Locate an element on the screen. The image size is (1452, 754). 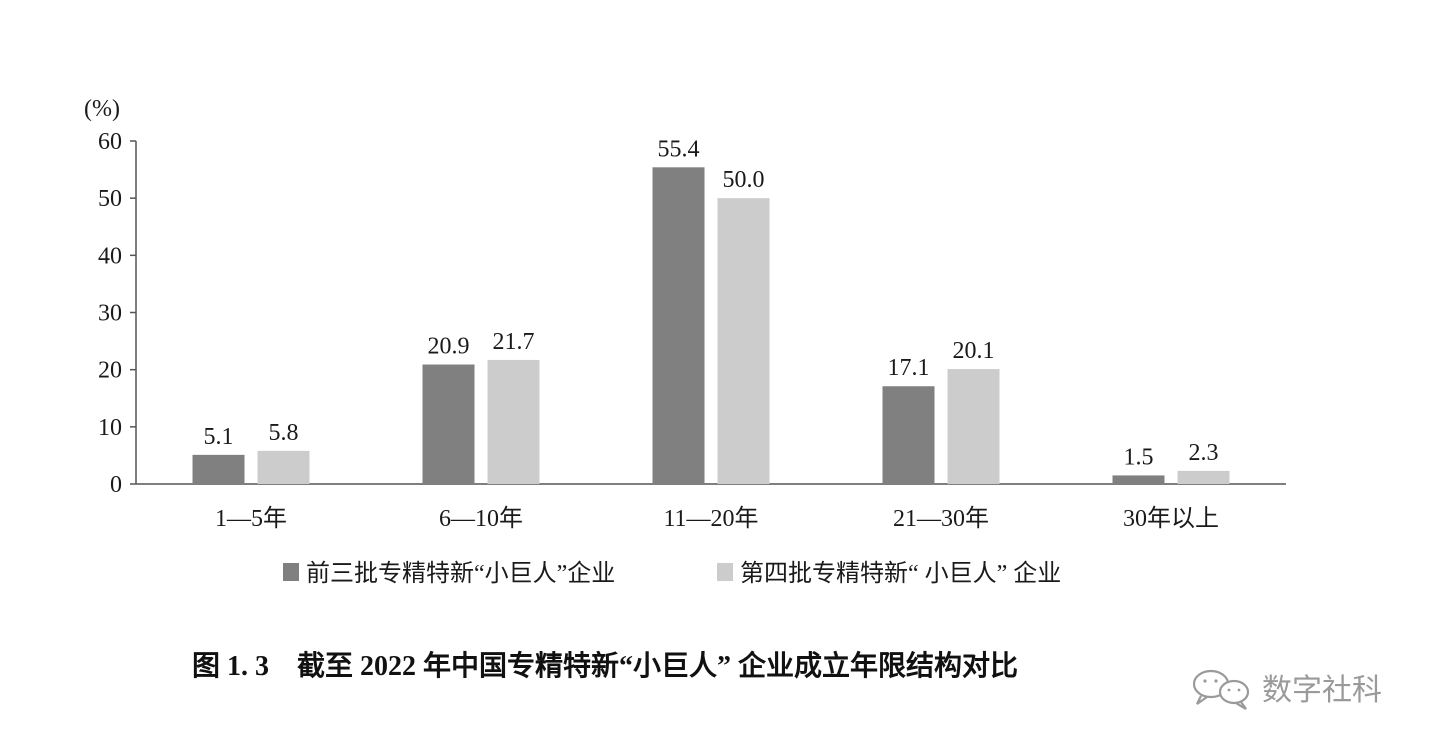
data-label-series-1: 55.4 is located at coordinates (679, 149).